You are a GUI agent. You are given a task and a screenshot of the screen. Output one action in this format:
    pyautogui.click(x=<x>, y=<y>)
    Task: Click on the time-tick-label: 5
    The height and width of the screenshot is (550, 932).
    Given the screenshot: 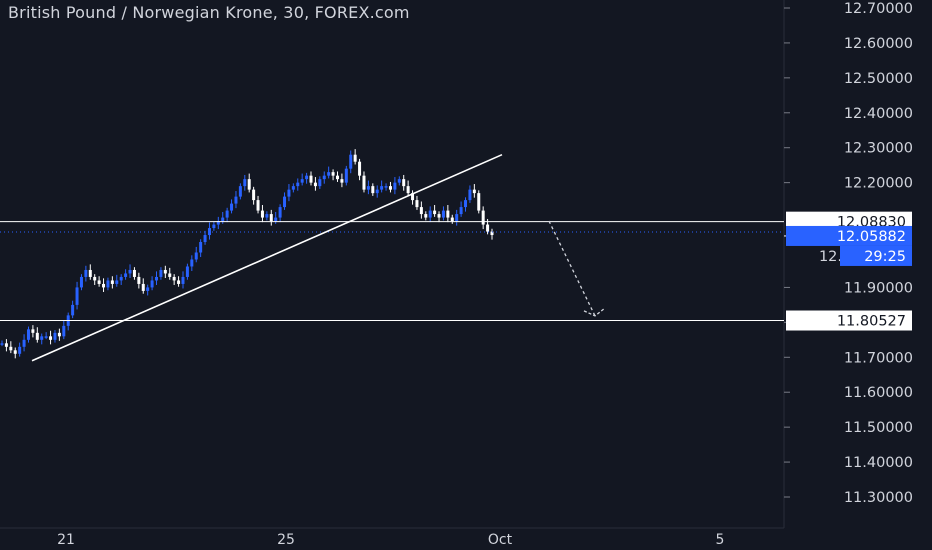 What is the action you would take?
    pyautogui.click(x=720, y=540)
    